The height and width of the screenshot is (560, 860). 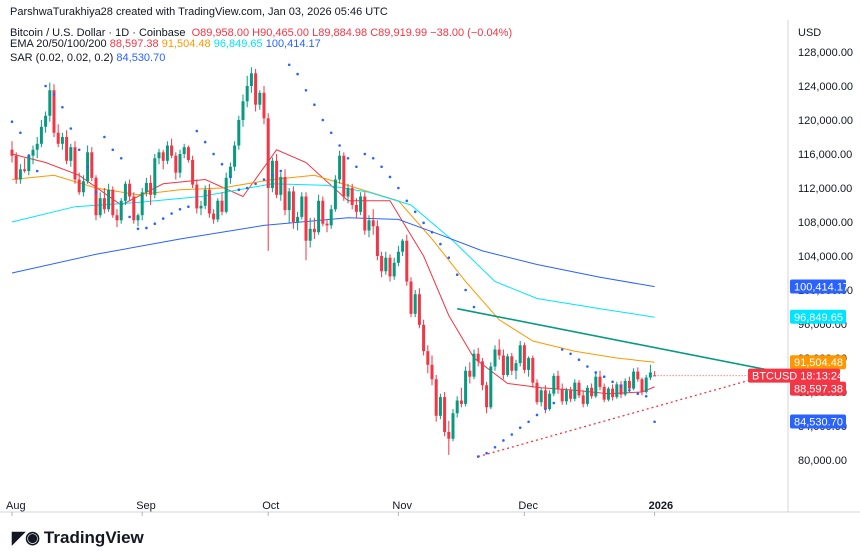 What do you see at coordinates (141, 58) in the screenshot?
I see `sar-value: 84,530.70` at bounding box center [141, 58].